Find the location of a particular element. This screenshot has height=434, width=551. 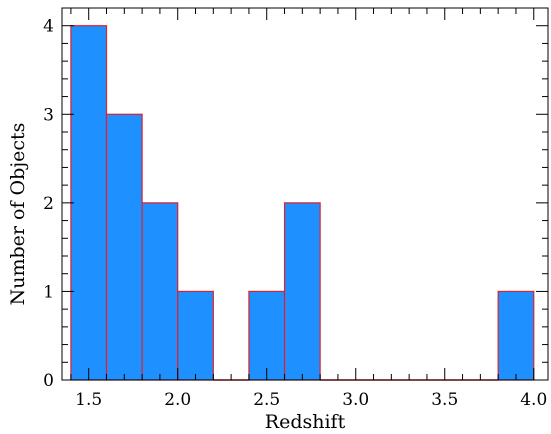

y-axis-label: Number of Objects is located at coordinates (18, 214).